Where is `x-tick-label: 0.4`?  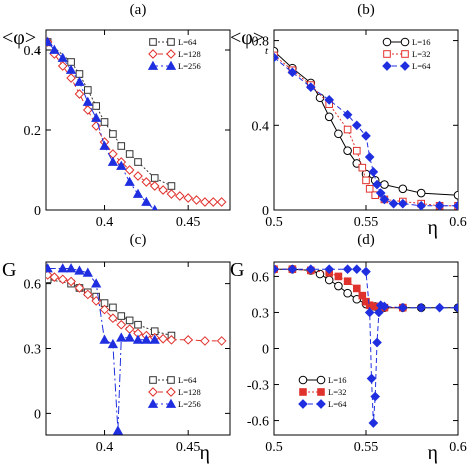 x-tick-label: 0.4 is located at coordinates (105, 222).